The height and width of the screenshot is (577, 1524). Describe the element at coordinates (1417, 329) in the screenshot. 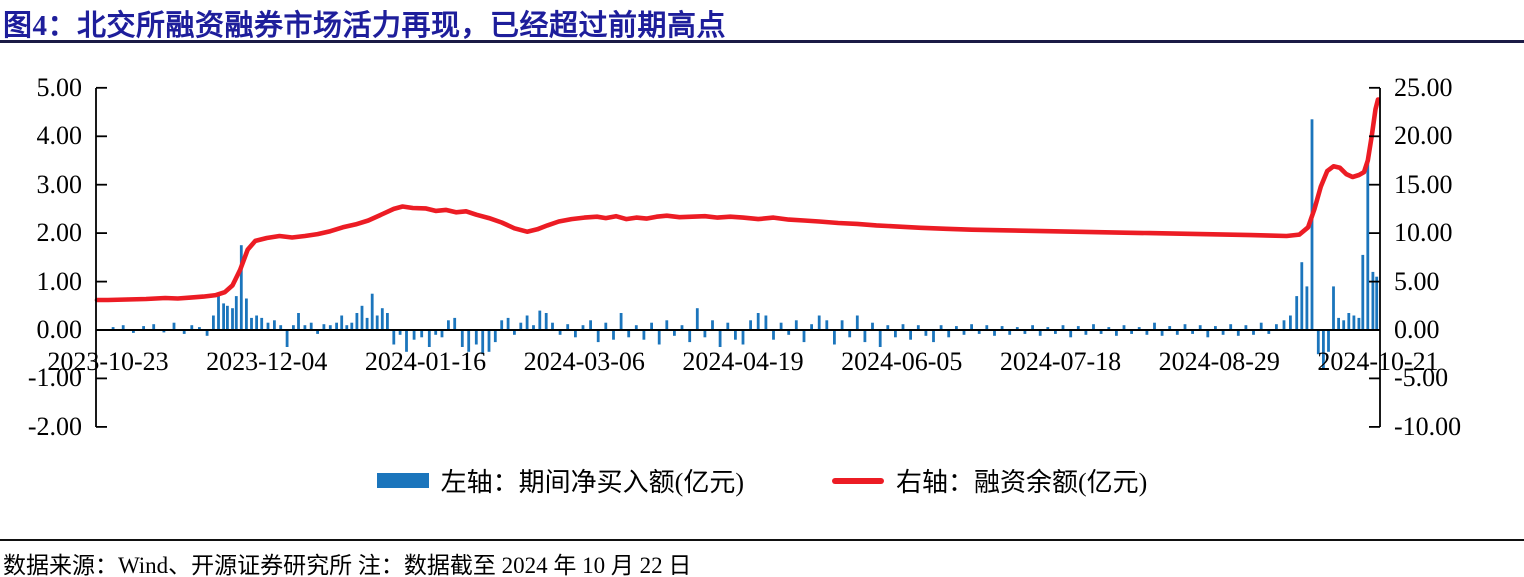

I see `right-axis-tick-label: 0.00` at that location.